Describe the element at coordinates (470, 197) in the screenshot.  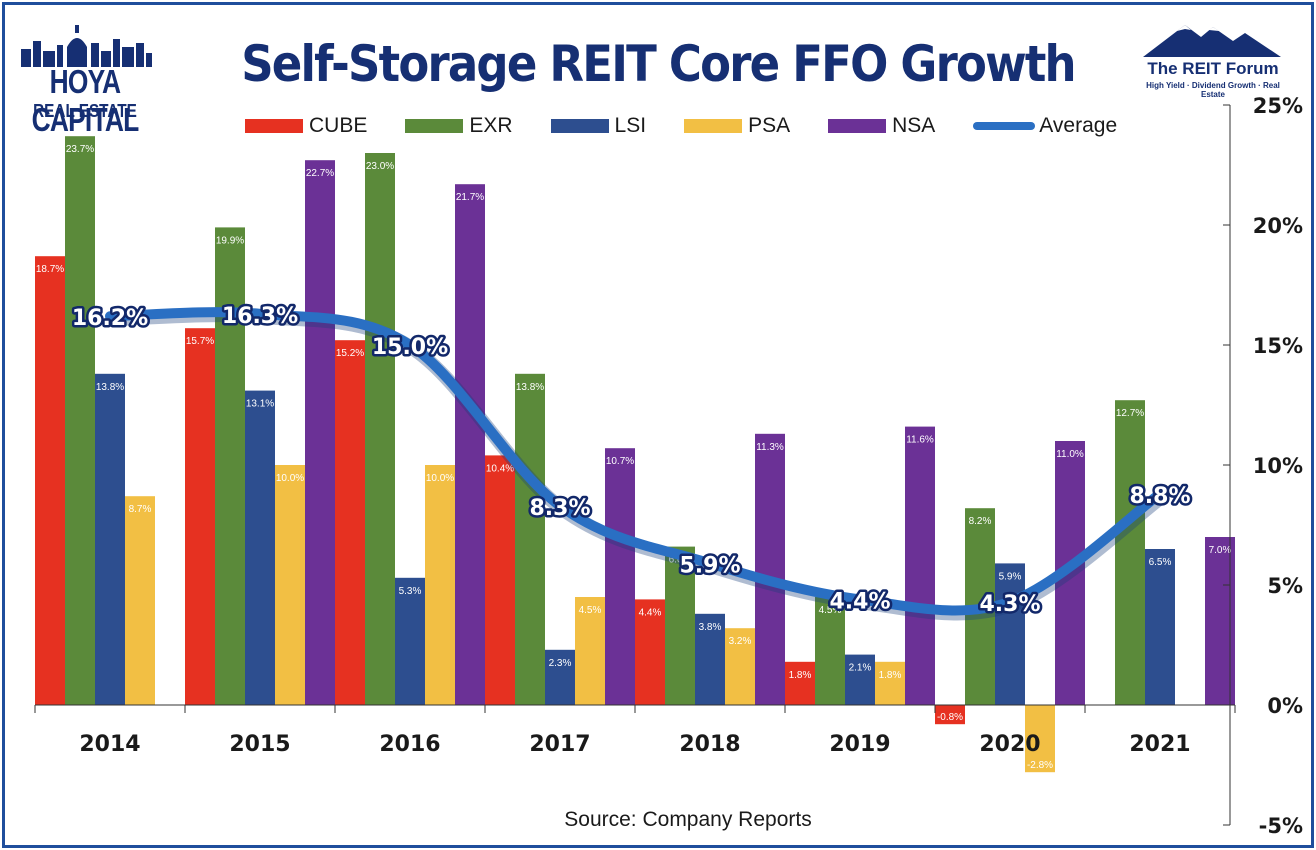
I see `data-label-nsa-2016: 21.7%` at that location.